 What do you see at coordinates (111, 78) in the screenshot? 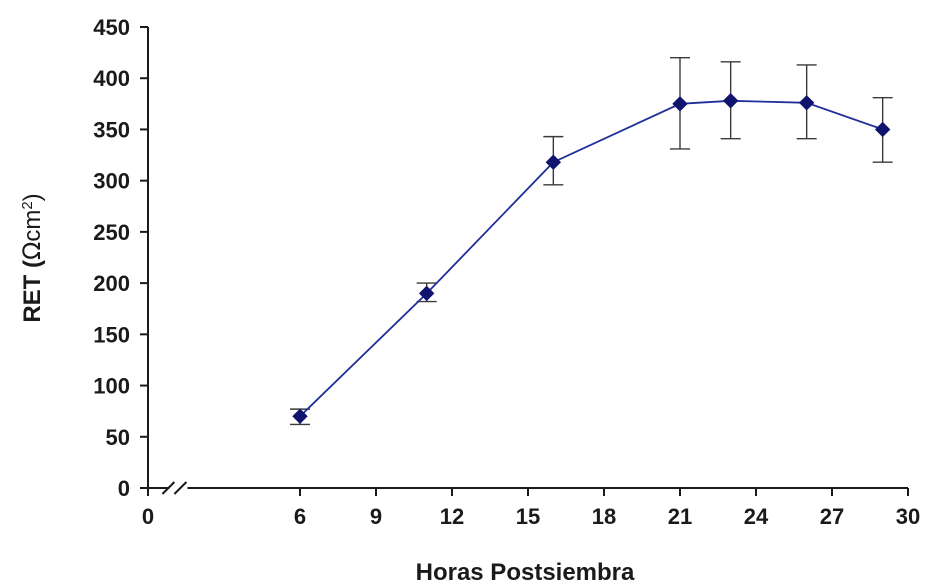
I see `y-tick-label: 400` at bounding box center [111, 78].